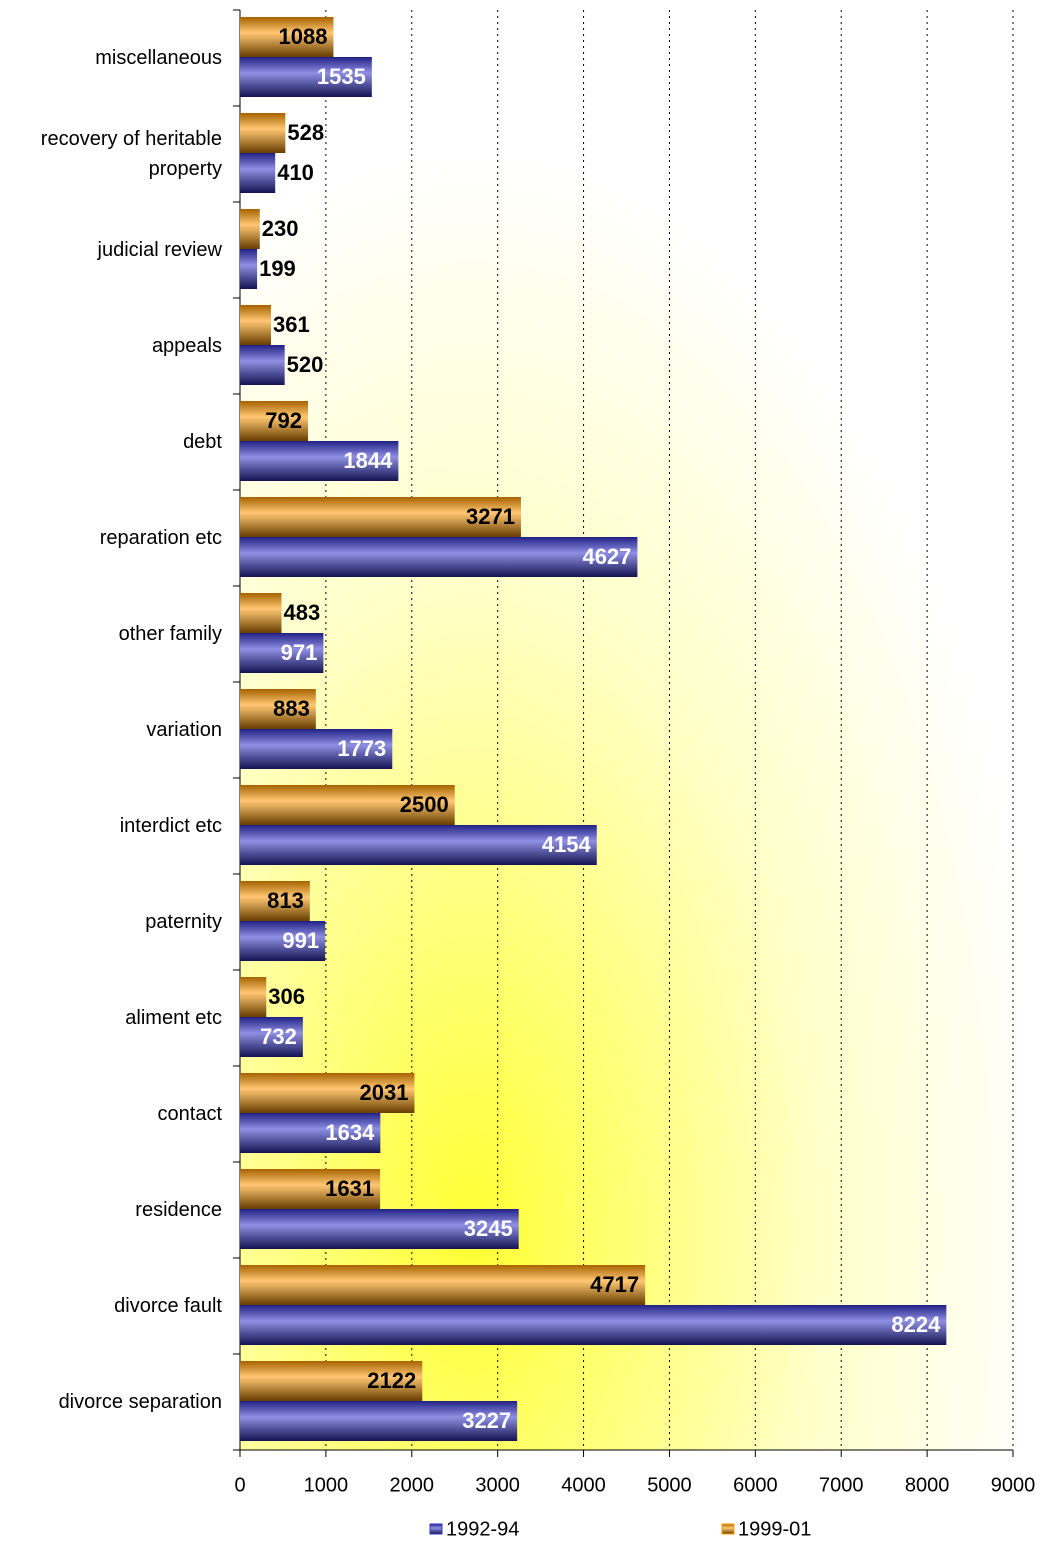 Image resolution: width=1042 pixels, height=1549 pixels. I want to click on legend-label: 1999-01, so click(774, 1529).